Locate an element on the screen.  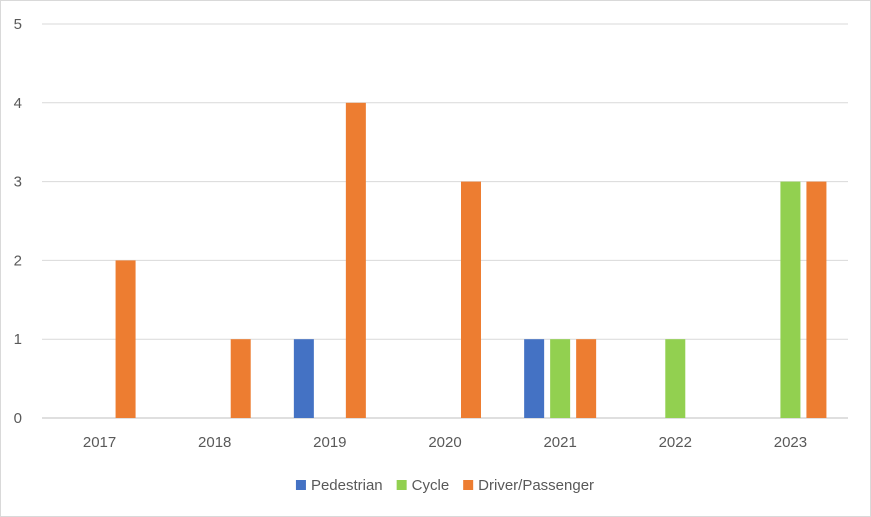
legend-label: Driver/Passenger is located at coordinates (536, 485).